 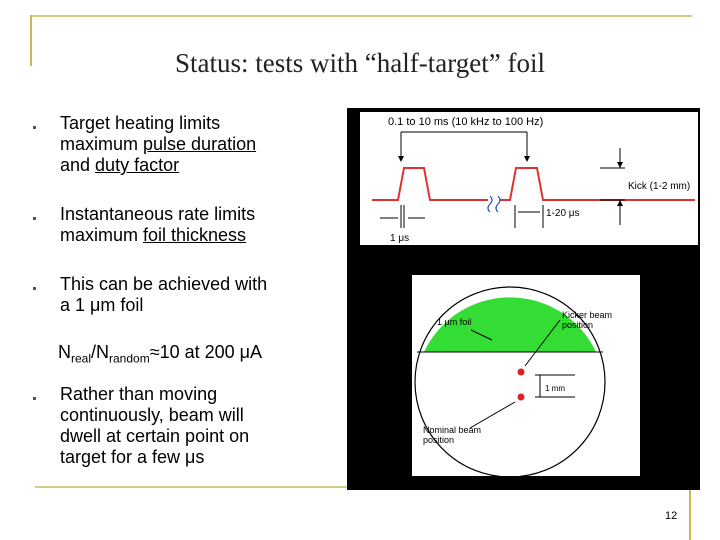 I want to click on bullet-line: Target heating limits, so click(x=140, y=123).